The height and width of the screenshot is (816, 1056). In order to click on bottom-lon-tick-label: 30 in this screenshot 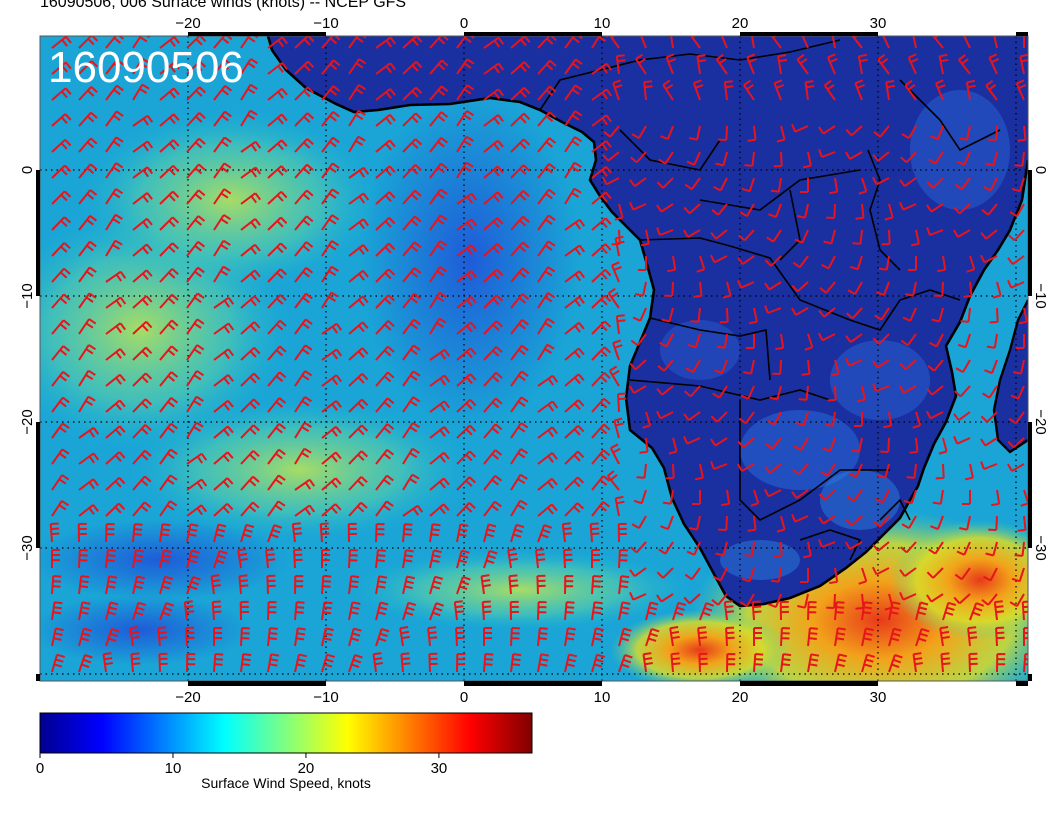, I will do `click(878, 697)`.